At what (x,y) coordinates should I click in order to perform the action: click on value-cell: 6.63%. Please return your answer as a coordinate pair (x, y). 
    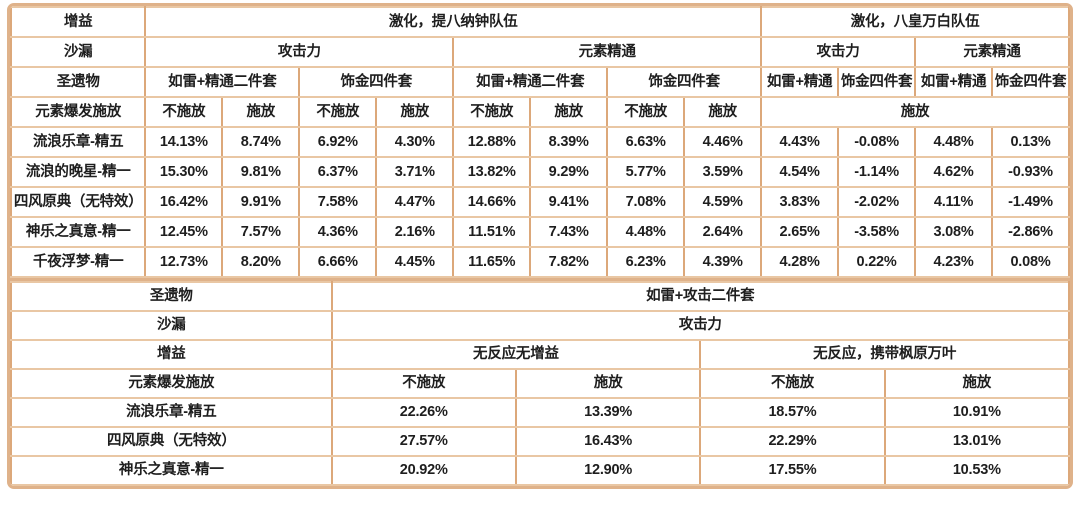
    Looking at the image, I should click on (646, 142).